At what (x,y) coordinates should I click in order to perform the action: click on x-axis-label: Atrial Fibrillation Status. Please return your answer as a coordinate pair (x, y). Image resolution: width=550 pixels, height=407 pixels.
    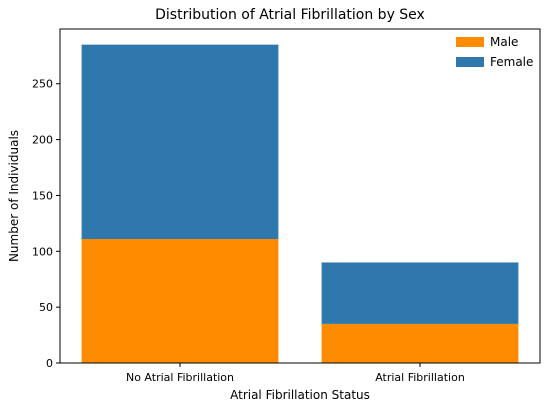
    Looking at the image, I should click on (300, 395).